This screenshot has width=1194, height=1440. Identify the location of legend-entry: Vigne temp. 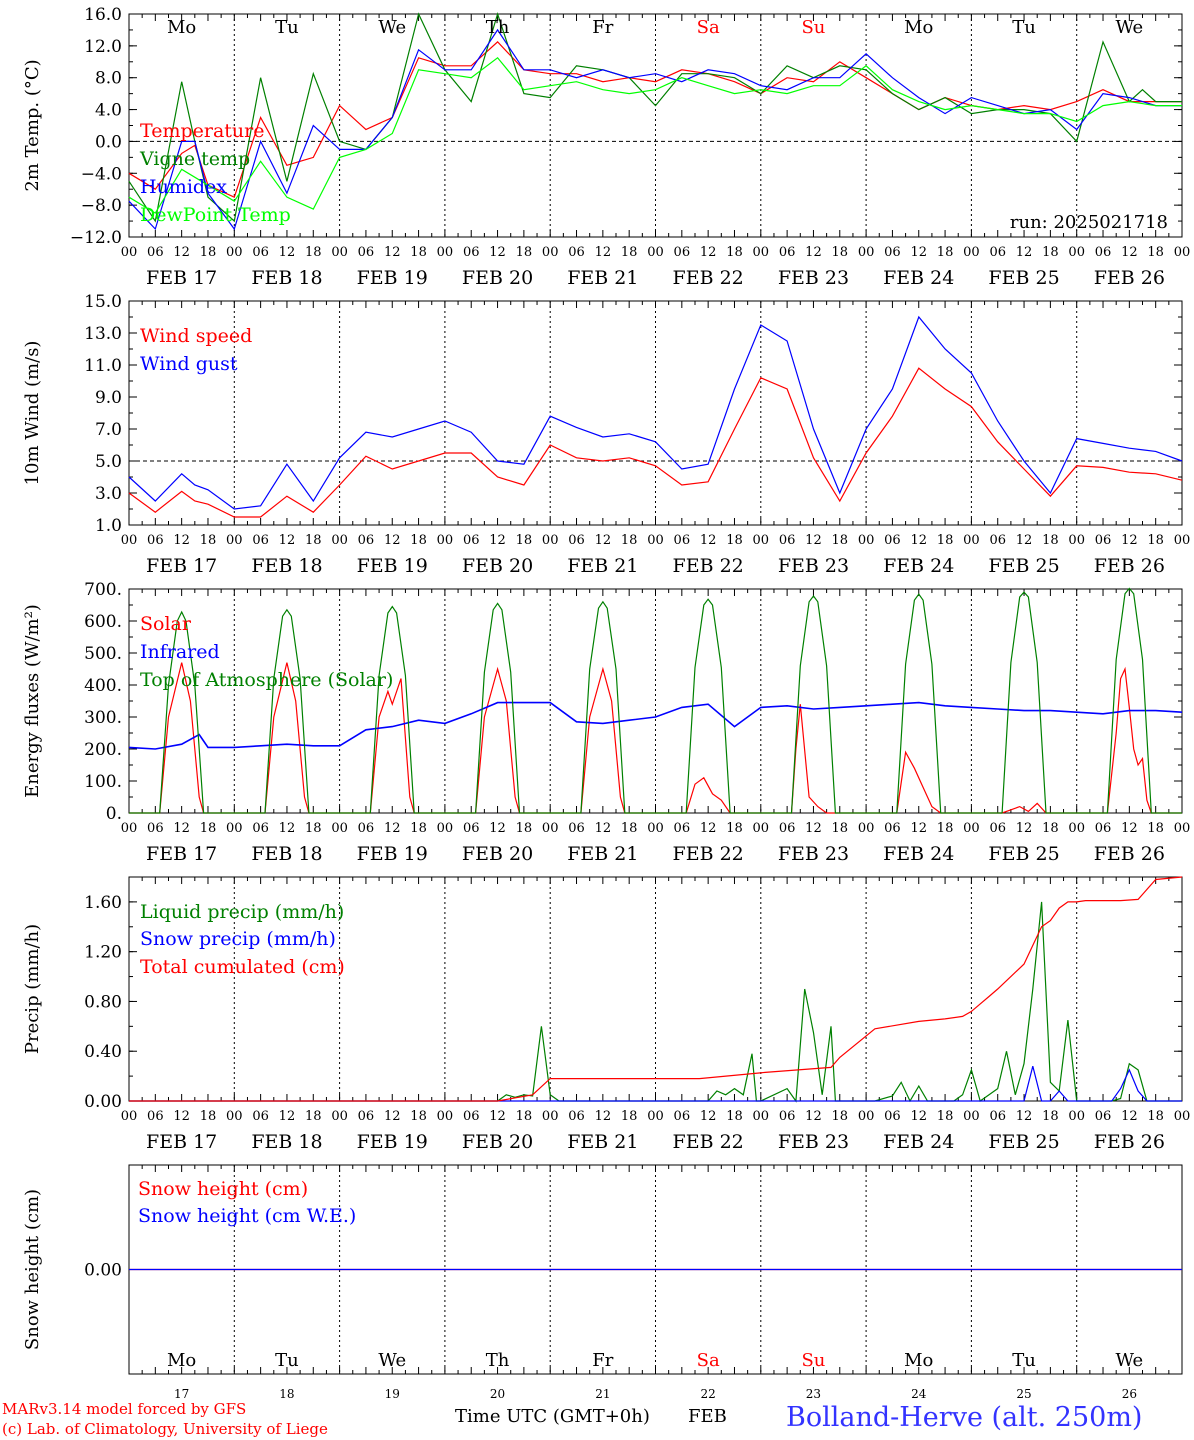
(194, 159).